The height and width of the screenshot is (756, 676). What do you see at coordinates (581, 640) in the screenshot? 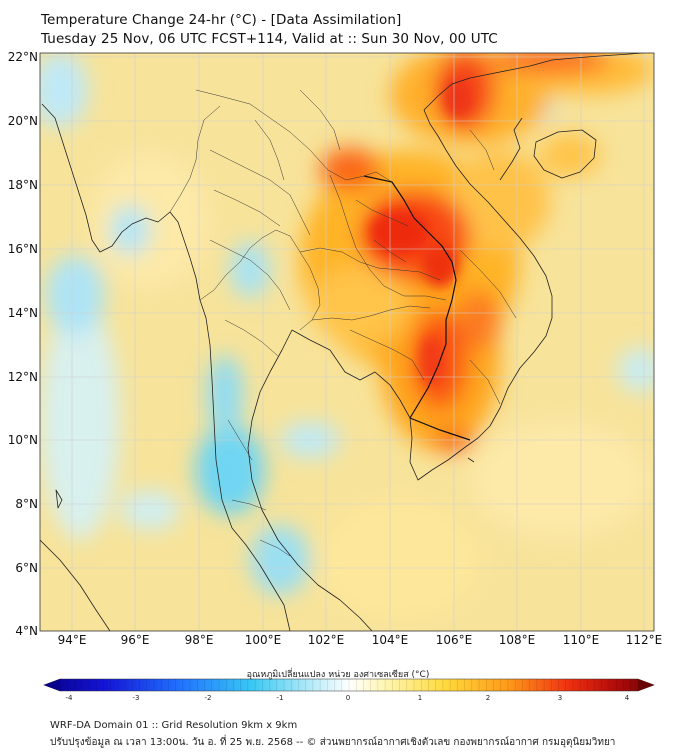
I see `lon-label: 110°E` at bounding box center [581, 640].